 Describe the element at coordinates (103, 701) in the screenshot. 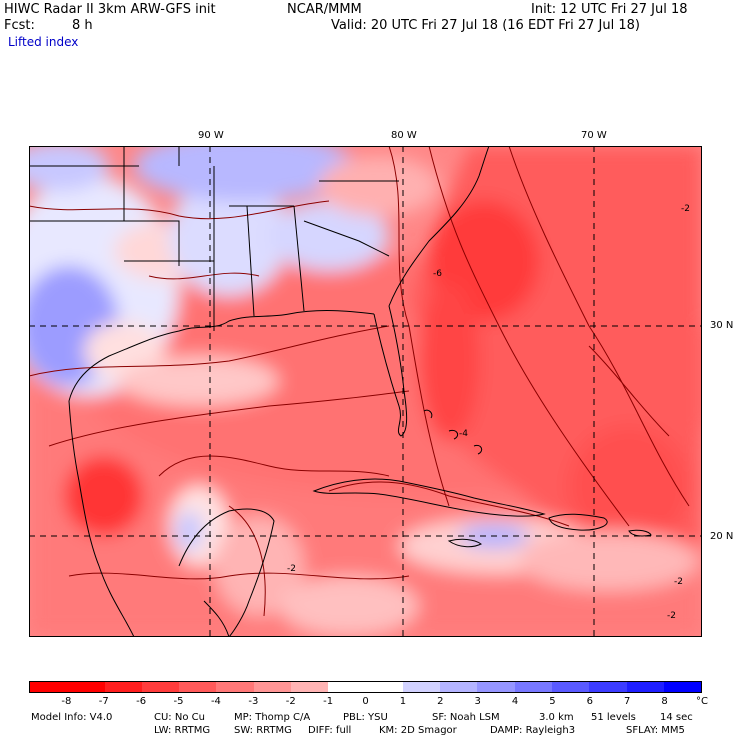

I see `colorbar-tick-label: -7` at that location.